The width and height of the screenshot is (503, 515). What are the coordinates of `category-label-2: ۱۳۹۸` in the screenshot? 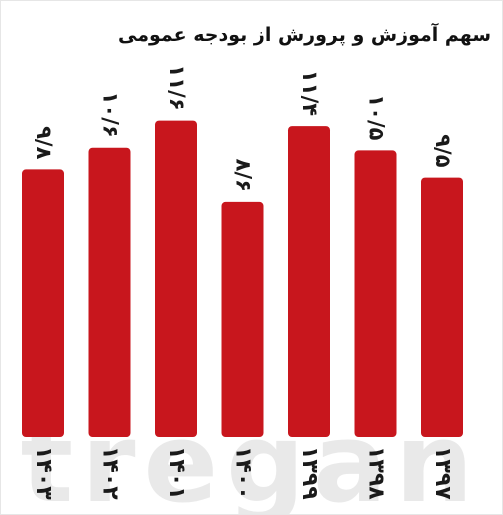 It's located at (376, 473).